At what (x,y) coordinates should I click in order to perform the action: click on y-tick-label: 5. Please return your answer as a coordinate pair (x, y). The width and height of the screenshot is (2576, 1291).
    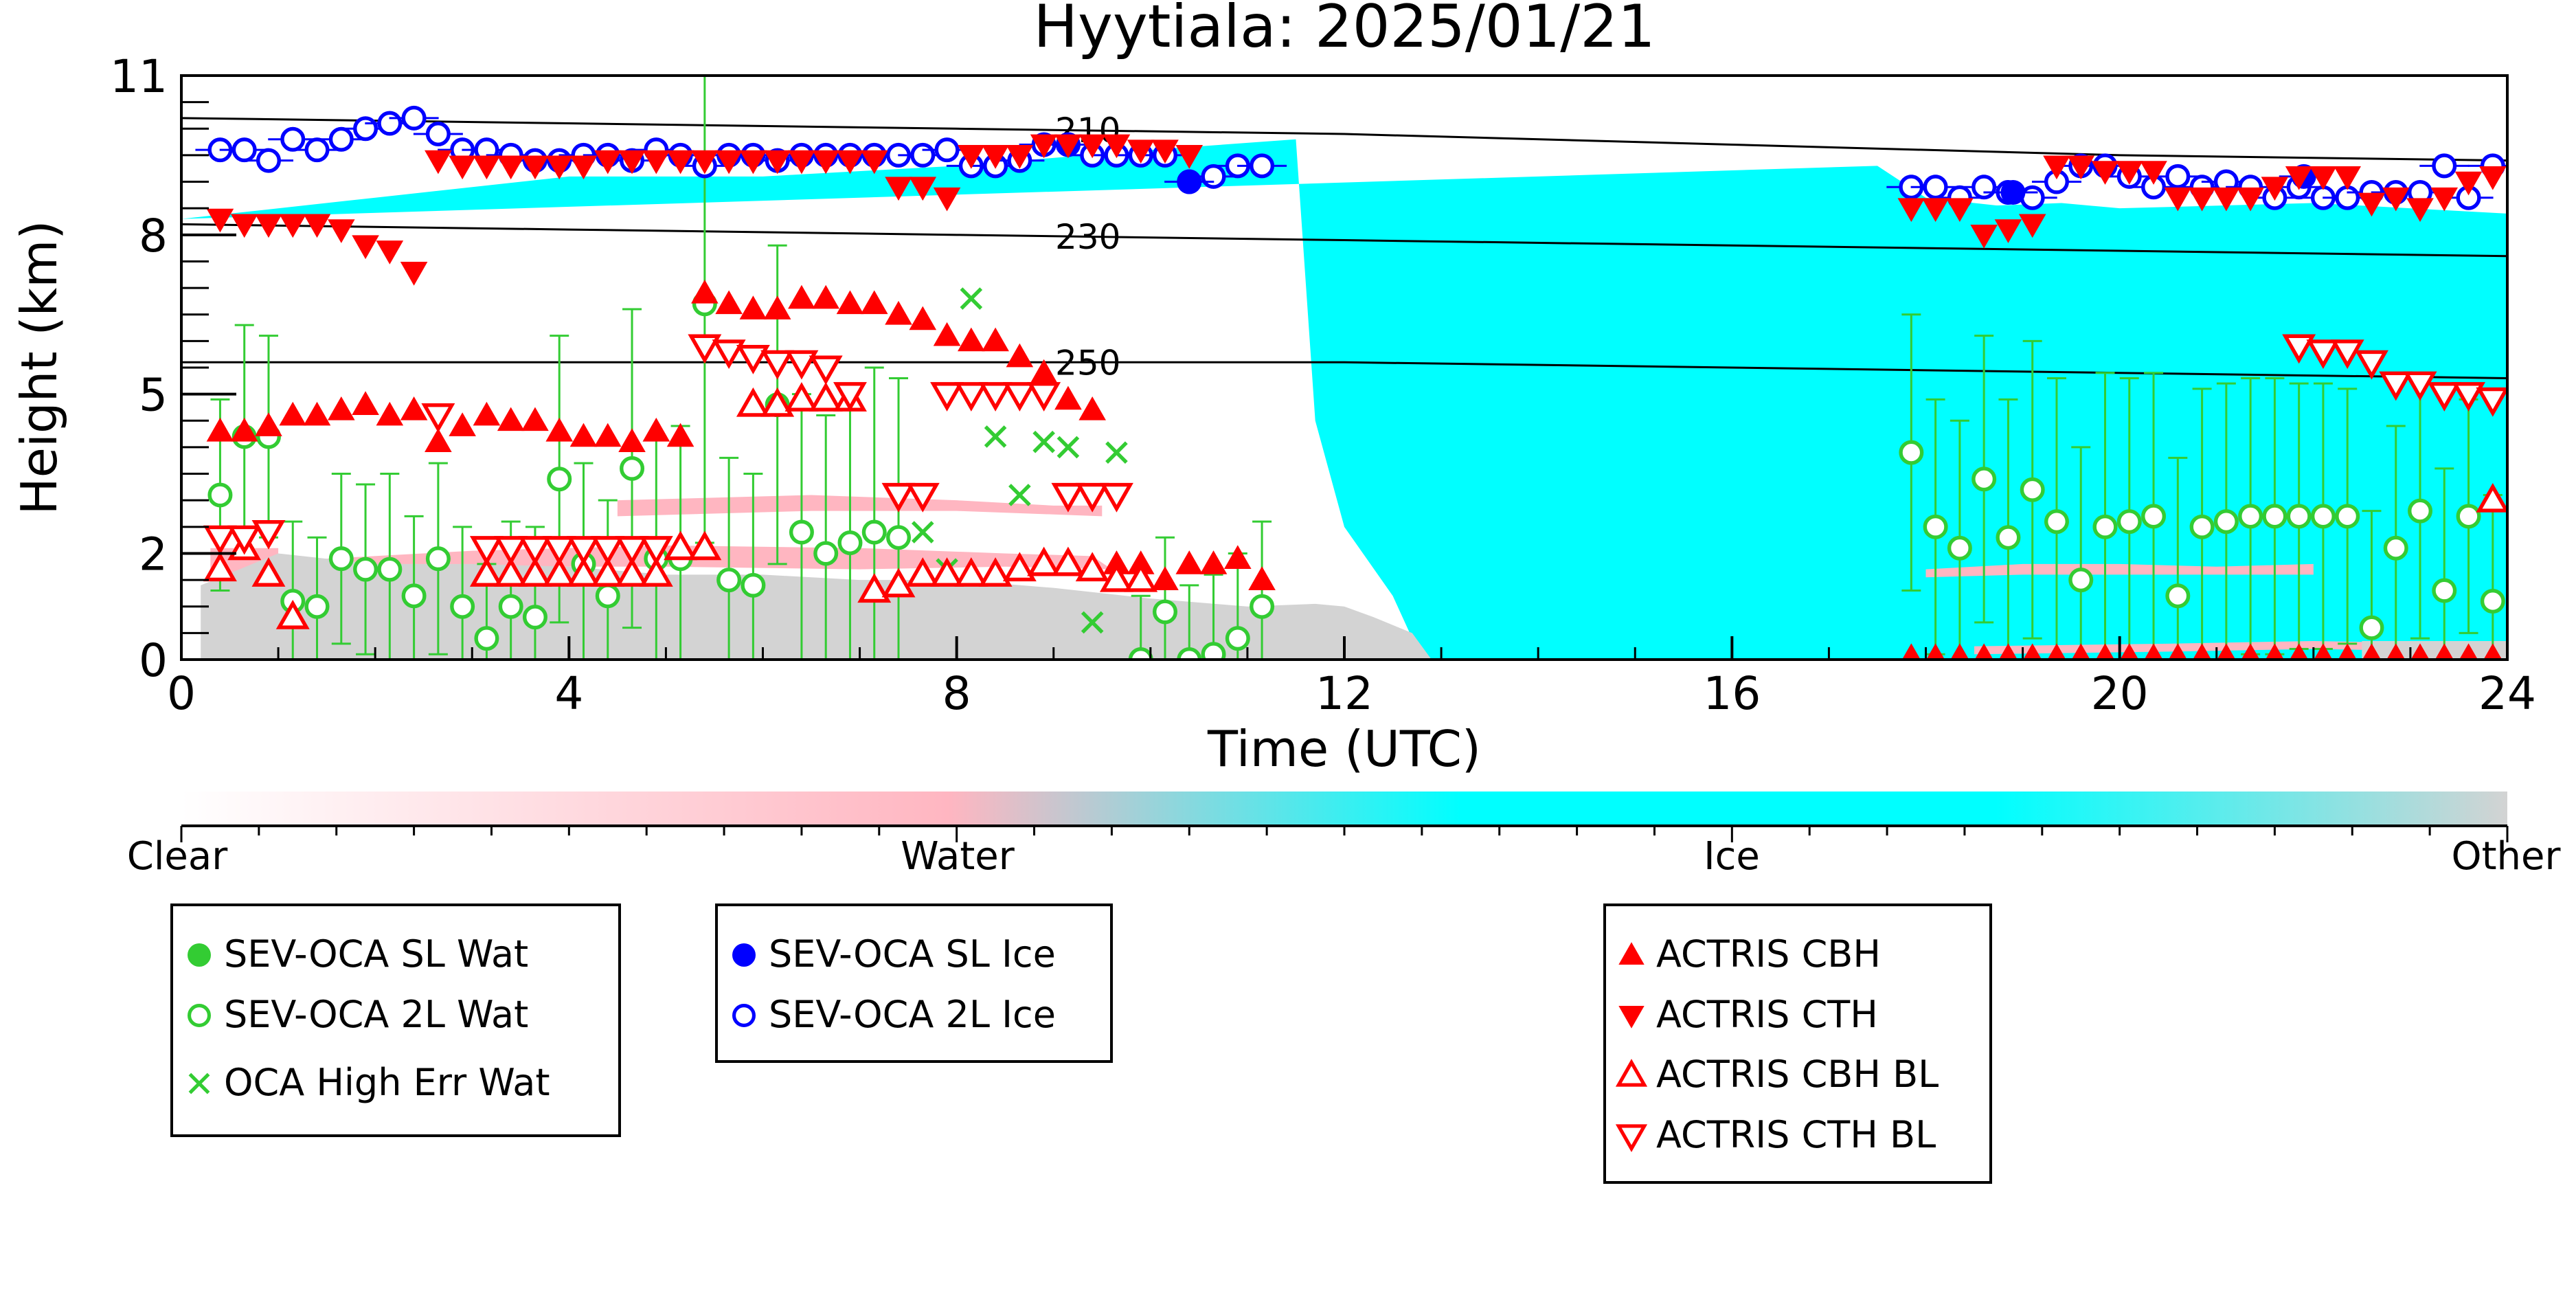
    Looking at the image, I should click on (153, 395).